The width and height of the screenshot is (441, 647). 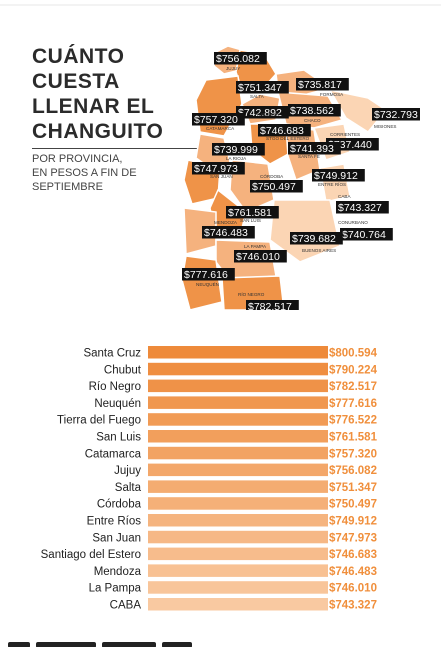 What do you see at coordinates (113, 454) in the screenshot?
I see `bar-category-label: Catamarca` at bounding box center [113, 454].